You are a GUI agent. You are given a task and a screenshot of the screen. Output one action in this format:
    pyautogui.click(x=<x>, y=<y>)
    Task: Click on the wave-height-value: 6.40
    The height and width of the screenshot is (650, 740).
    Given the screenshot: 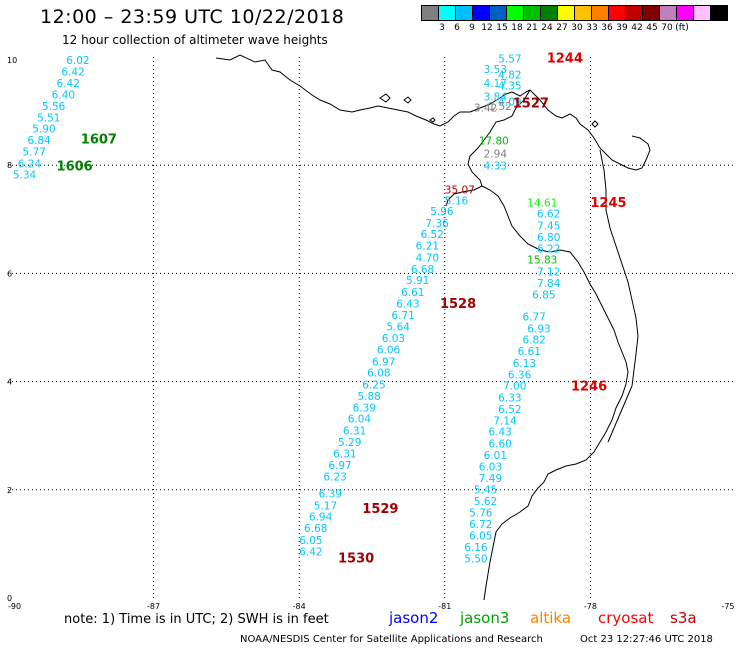 What is the action you would take?
    pyautogui.click(x=63, y=96)
    